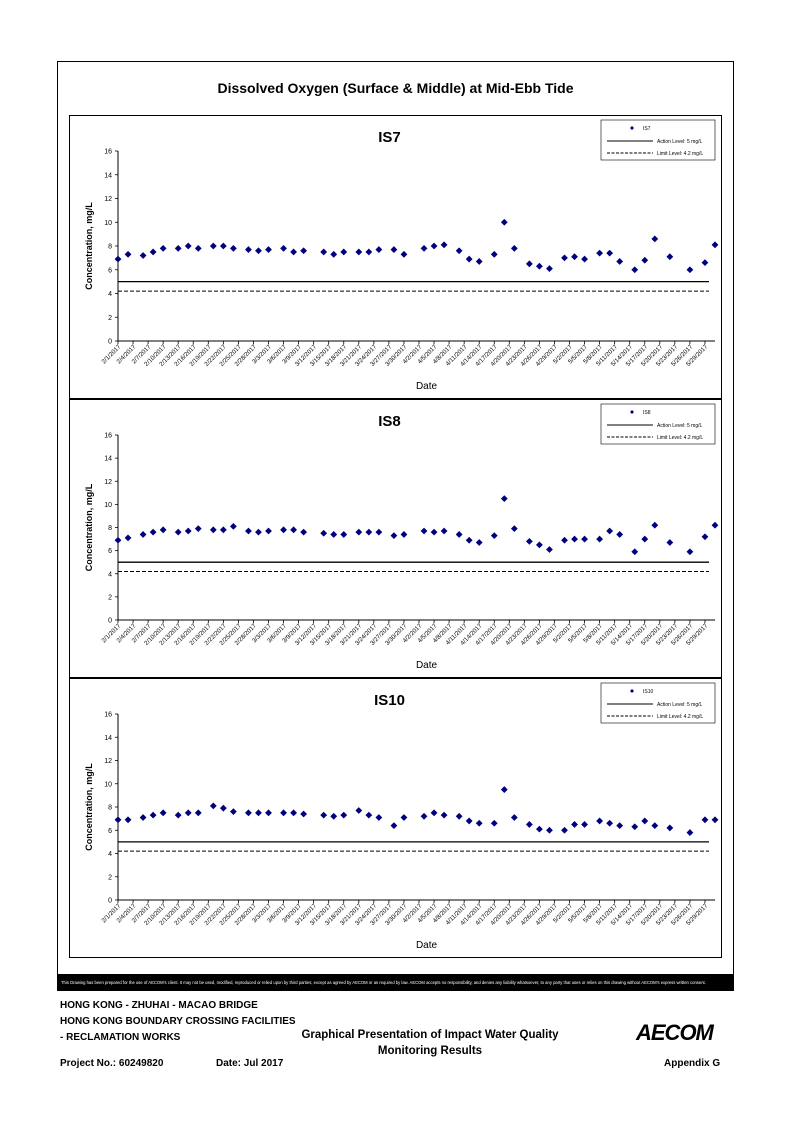  I want to click on legend-label-limit: Limit Level: 4.2 mg/L, so click(680, 154).